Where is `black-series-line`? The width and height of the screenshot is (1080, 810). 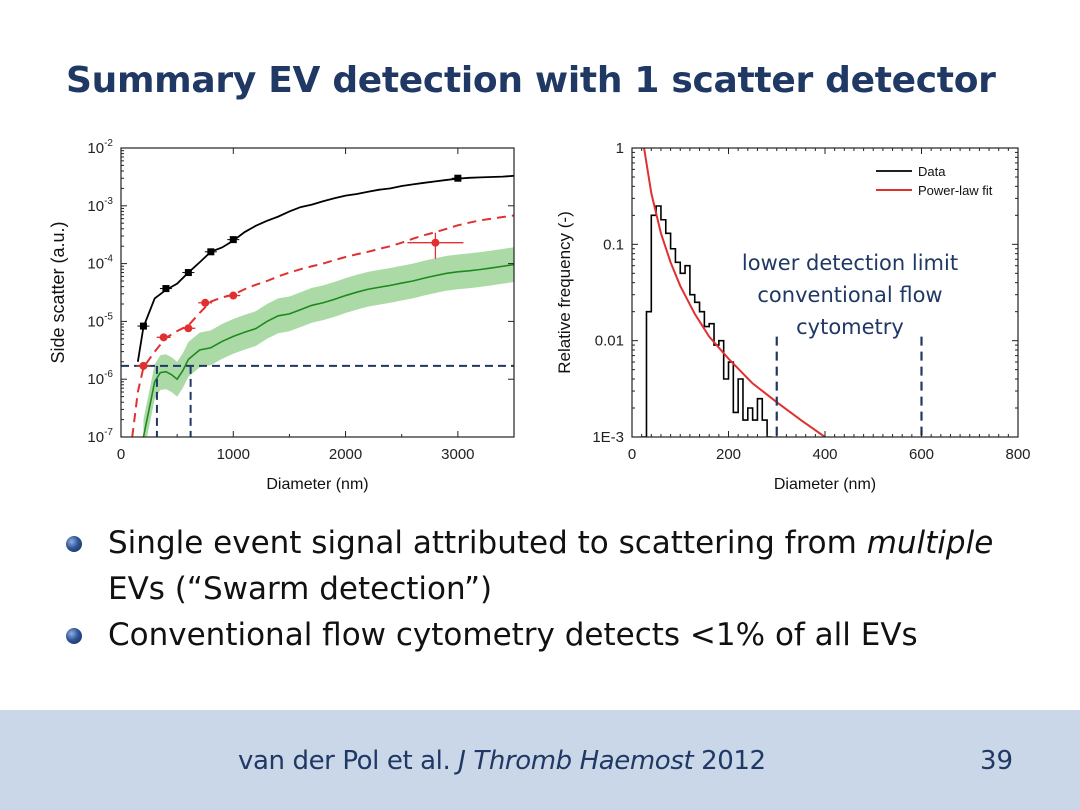 black-series-line is located at coordinates (325, 268).